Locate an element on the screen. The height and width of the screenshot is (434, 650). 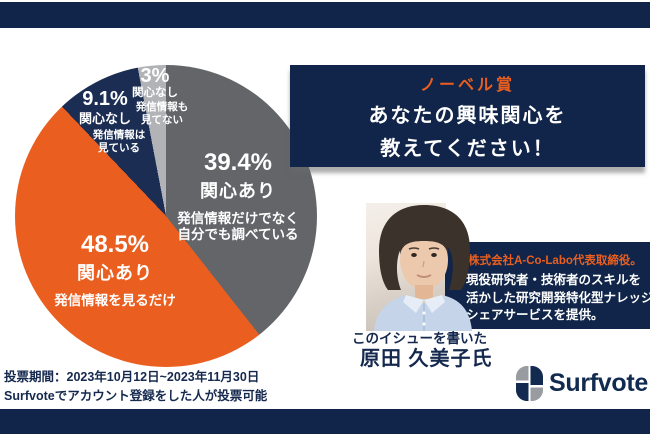
slice-percent: 3% is located at coordinates (155, 76).